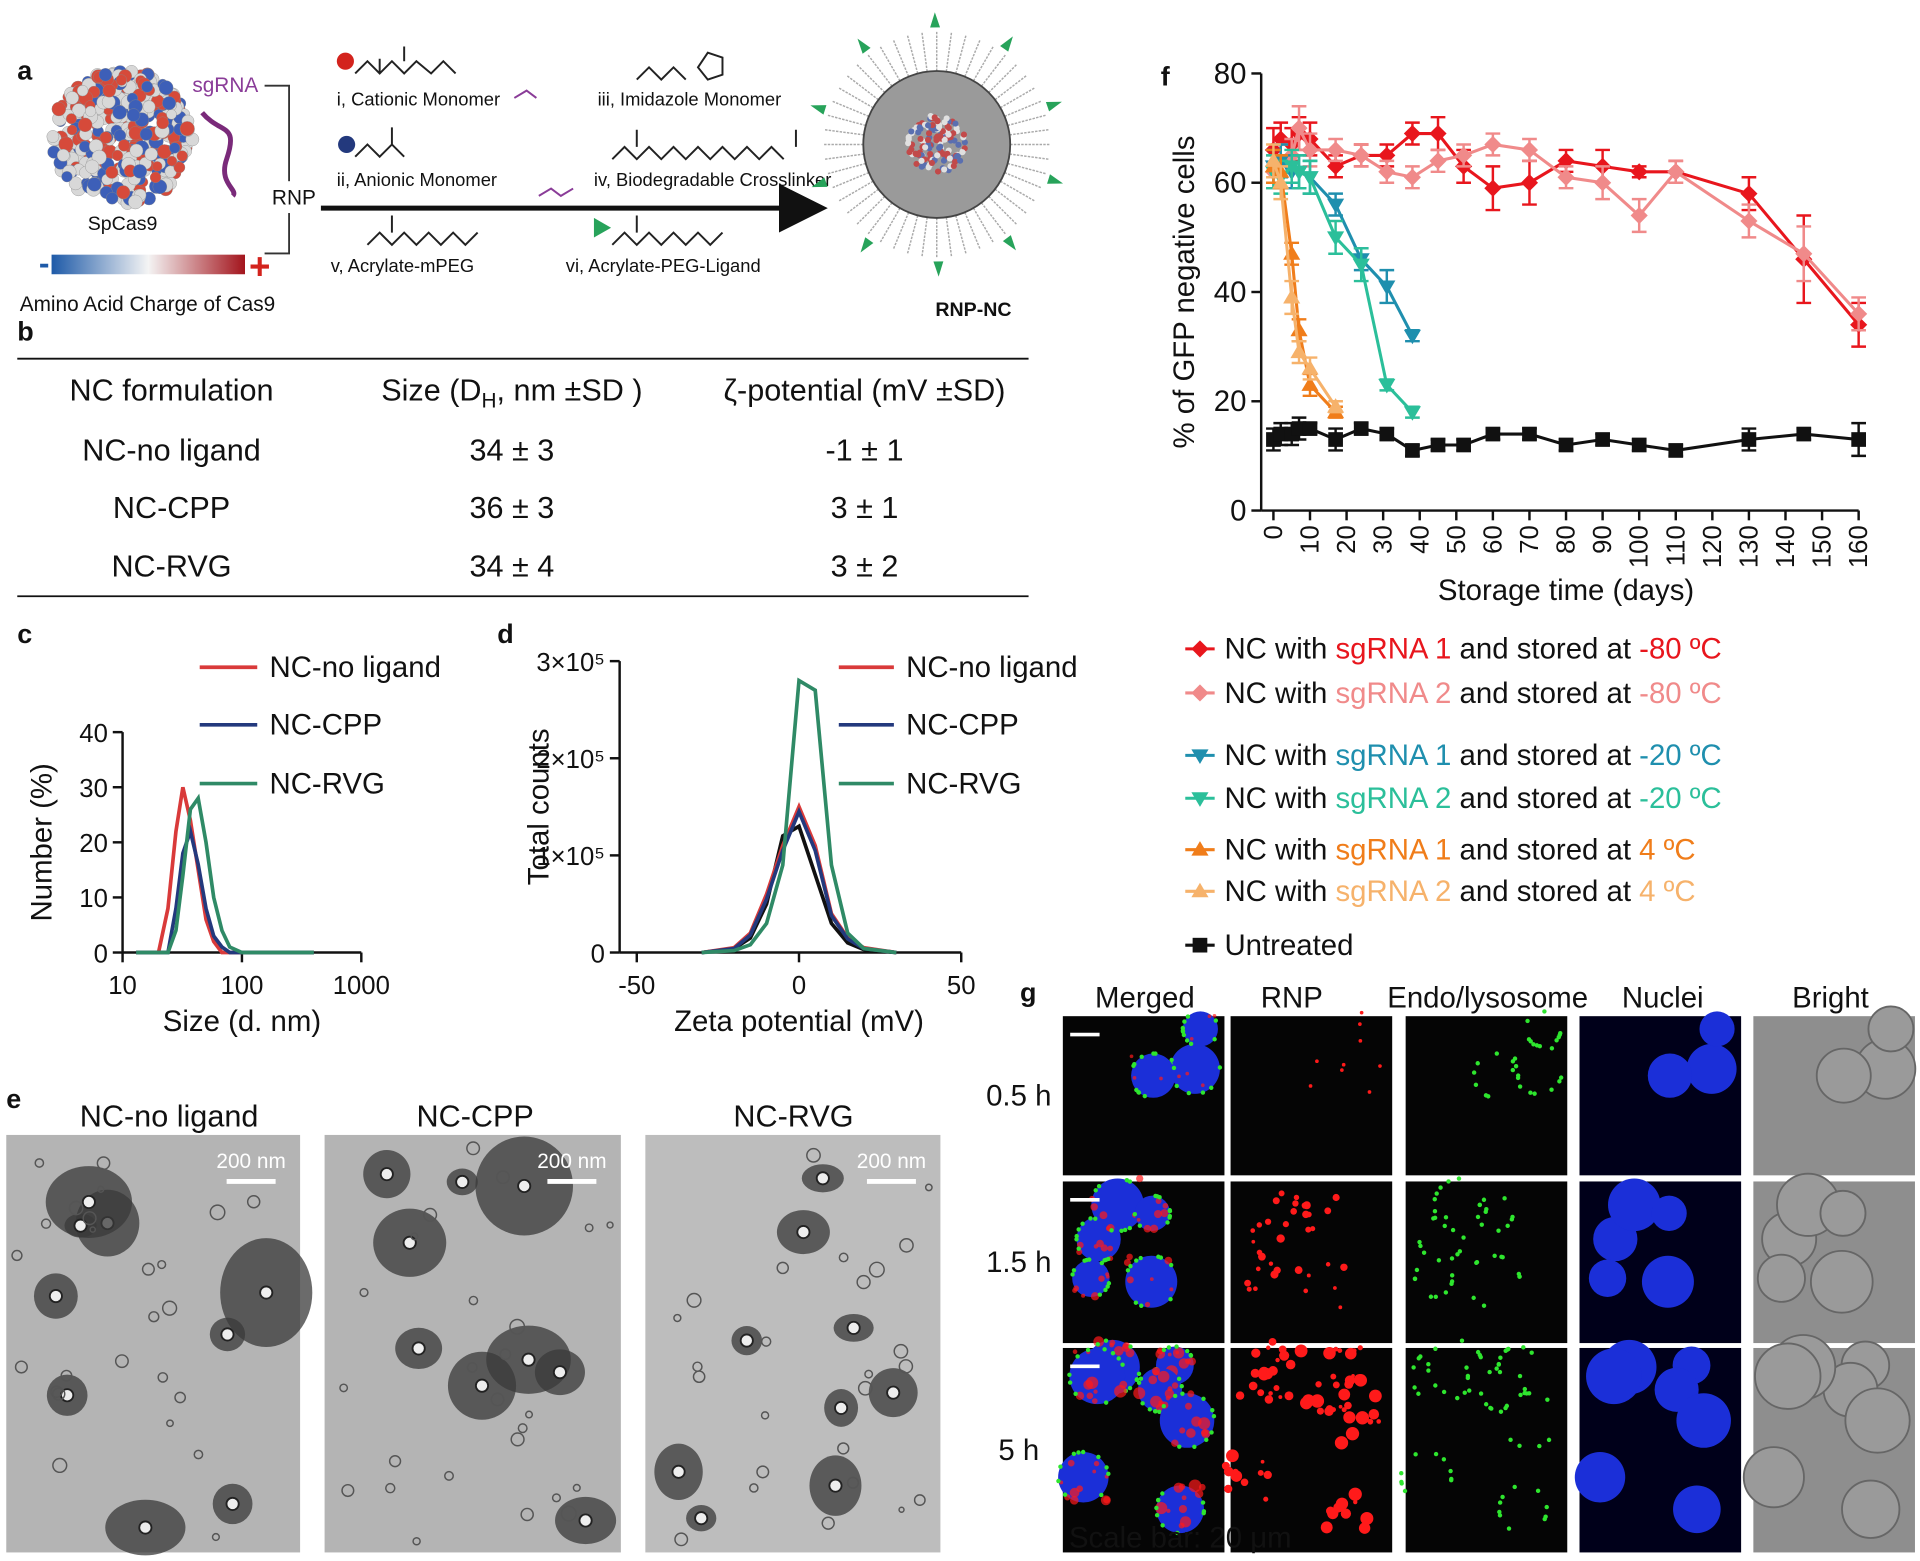  I want to click on table-cell: NC-CPP, so click(171, 508).